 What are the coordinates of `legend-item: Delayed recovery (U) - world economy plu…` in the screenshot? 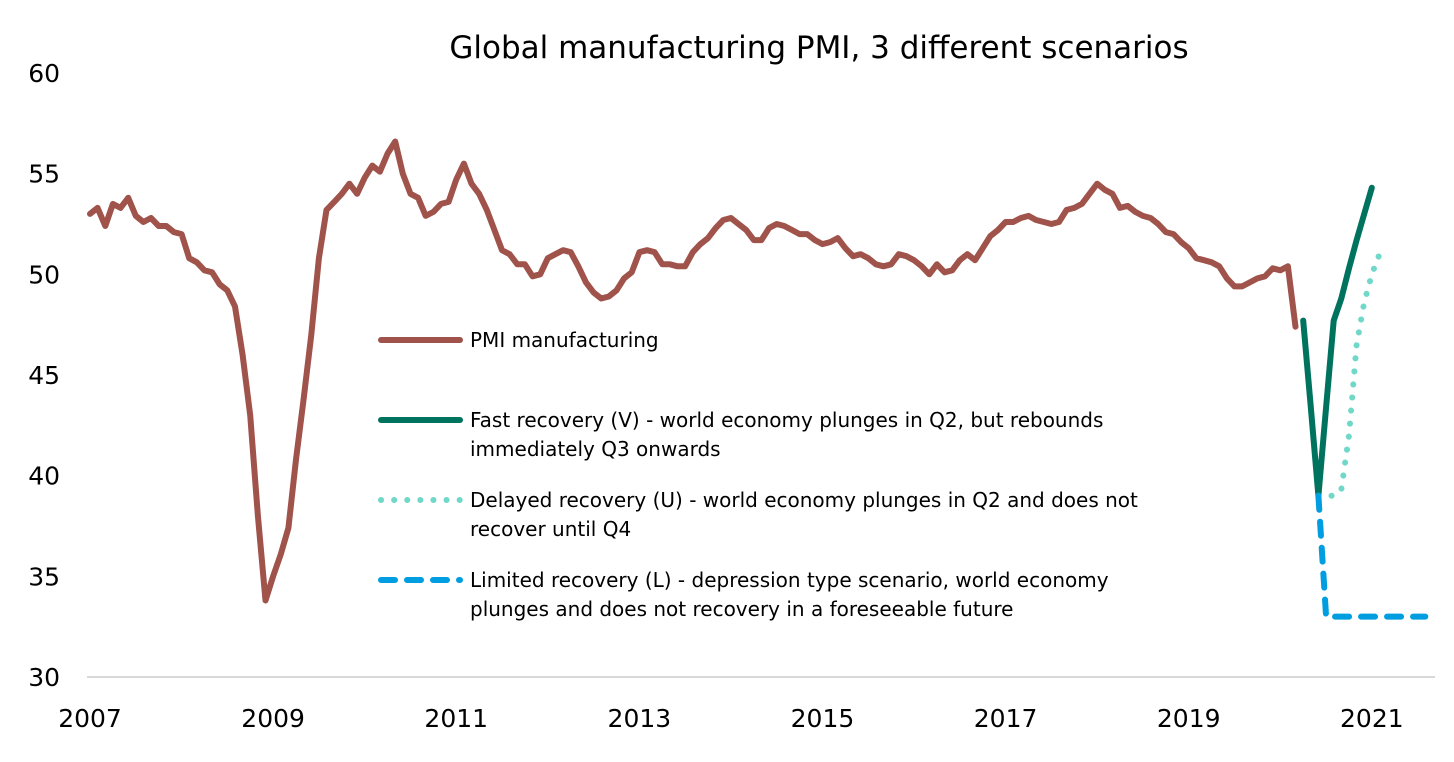 It's located at (758, 514).